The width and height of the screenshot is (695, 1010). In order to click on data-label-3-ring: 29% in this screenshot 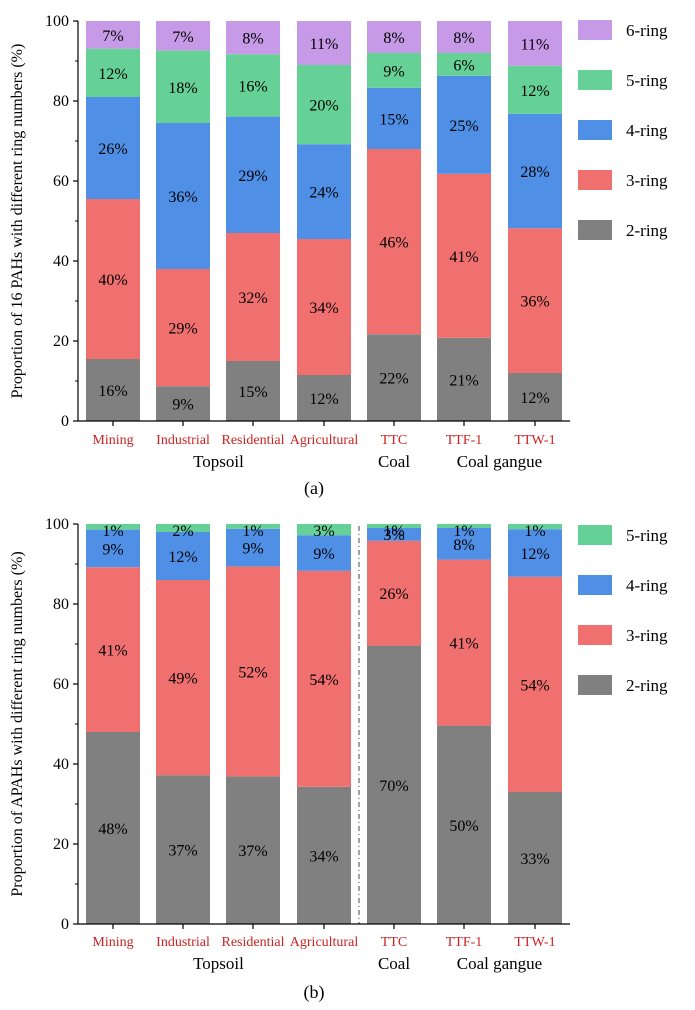, I will do `click(182, 329)`.